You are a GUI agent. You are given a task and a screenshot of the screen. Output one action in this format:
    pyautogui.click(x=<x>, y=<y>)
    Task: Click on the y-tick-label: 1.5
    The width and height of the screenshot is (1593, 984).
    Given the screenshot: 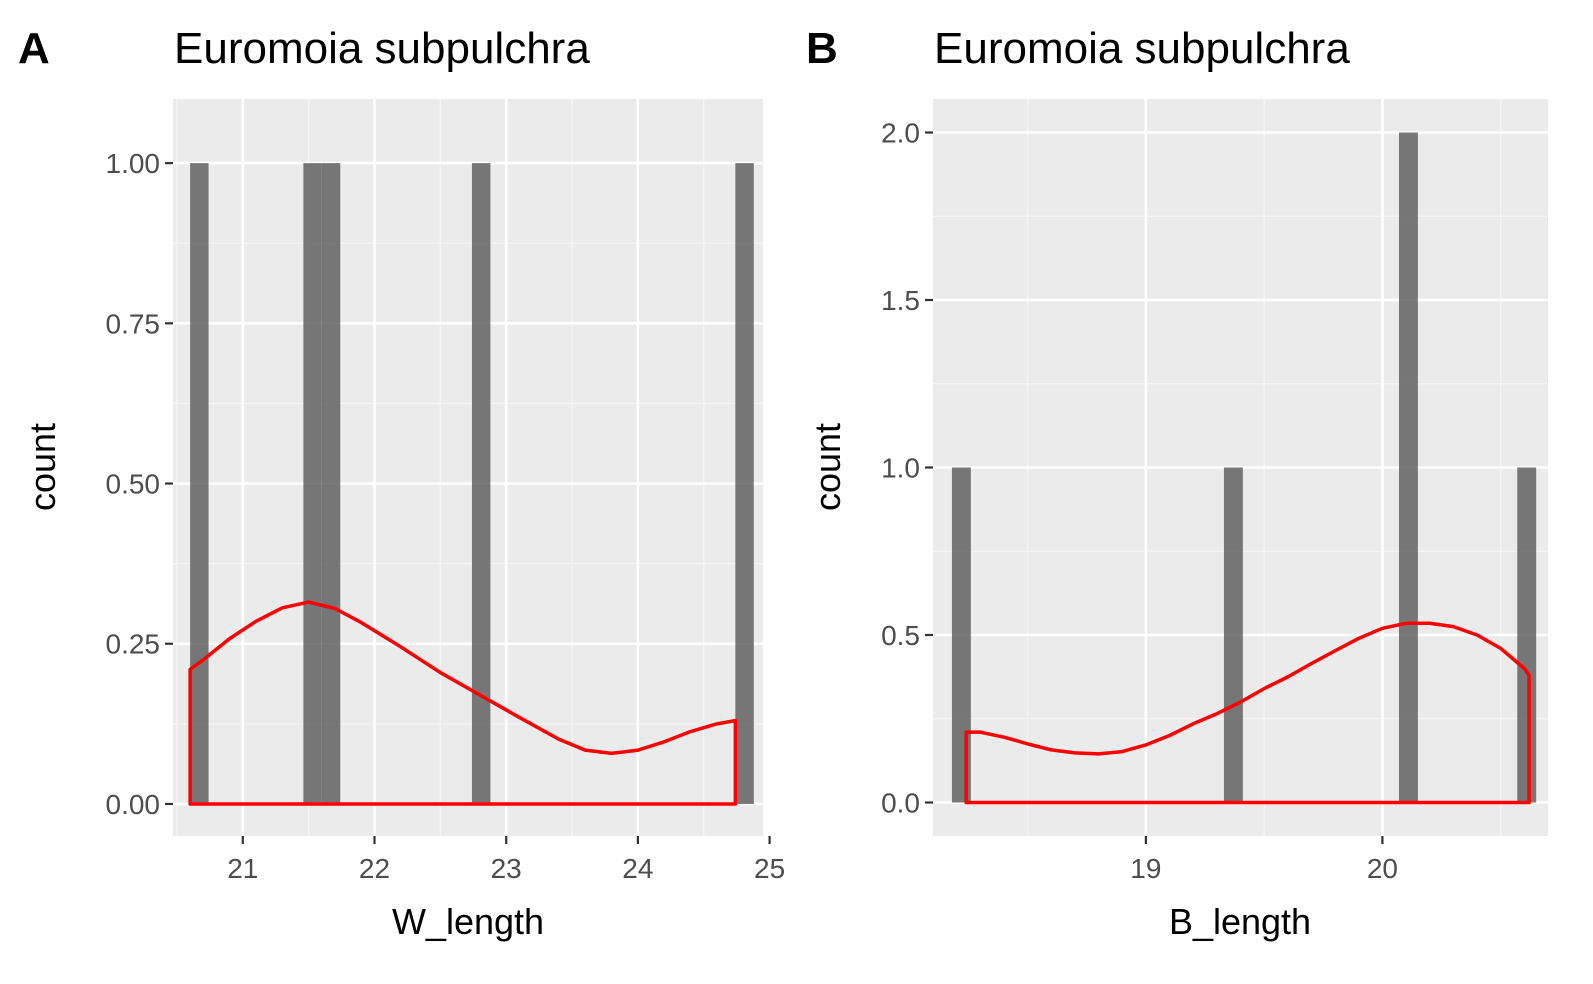 What is the action you would take?
    pyautogui.click(x=900, y=300)
    